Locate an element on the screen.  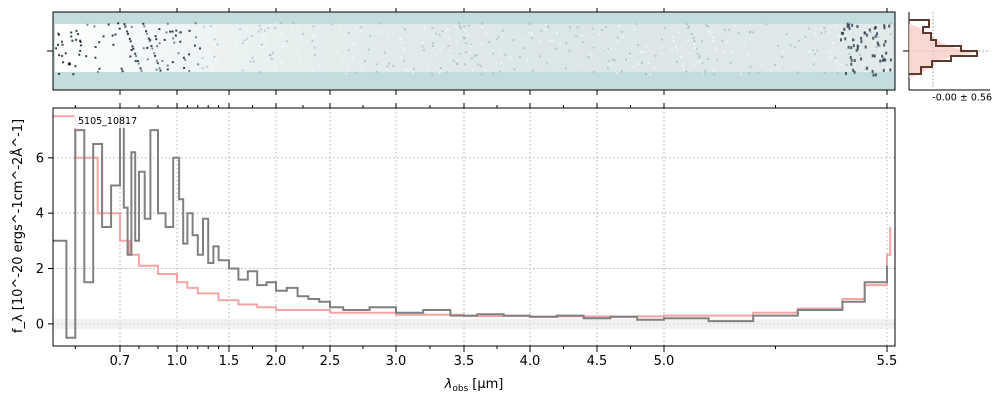
x-tick-label-4: 2.5 is located at coordinates (330, 361).